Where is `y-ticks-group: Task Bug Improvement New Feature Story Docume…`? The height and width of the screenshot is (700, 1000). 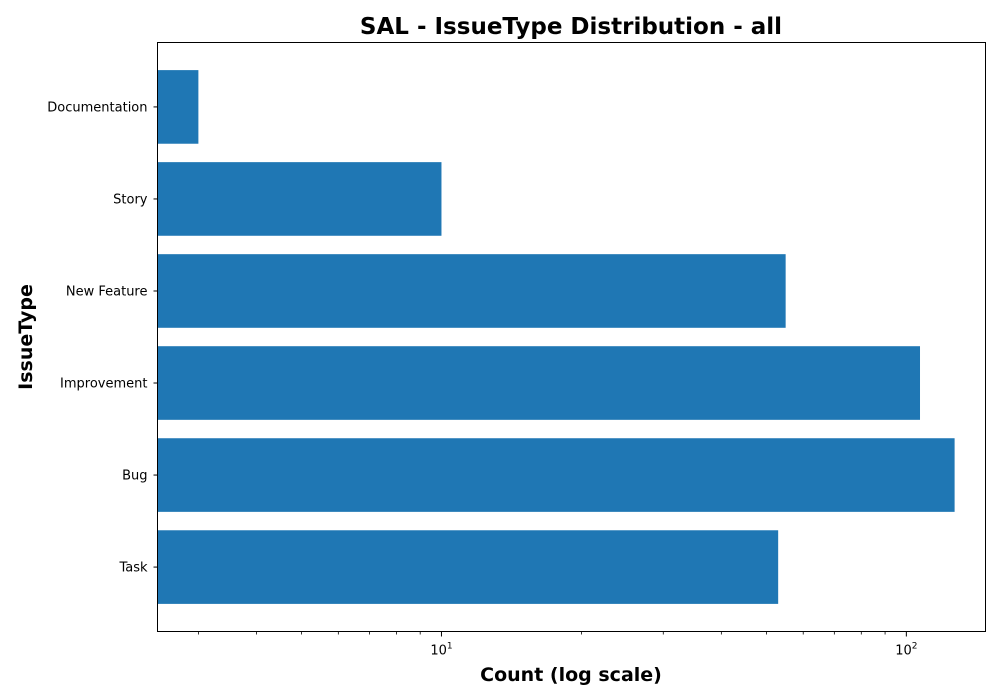 y-ticks-group: Task Bug Improvement New Feature Story Docume… is located at coordinates (102, 338).